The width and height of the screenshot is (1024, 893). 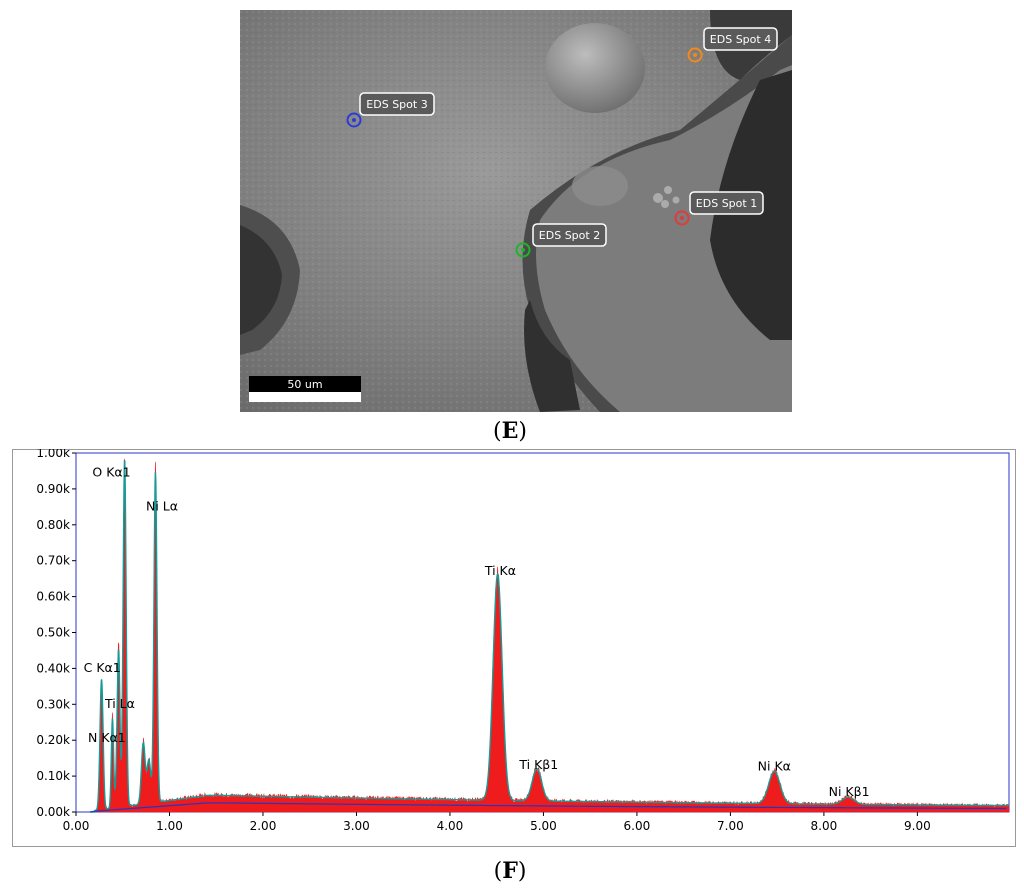 I want to click on panel-label-f: (F), so click(x=510, y=871).